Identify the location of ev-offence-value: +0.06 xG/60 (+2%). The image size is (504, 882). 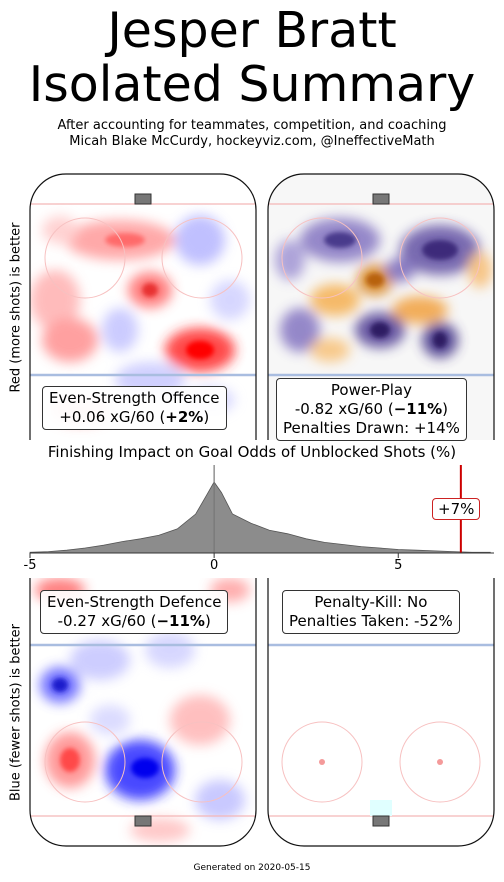
(134, 417).